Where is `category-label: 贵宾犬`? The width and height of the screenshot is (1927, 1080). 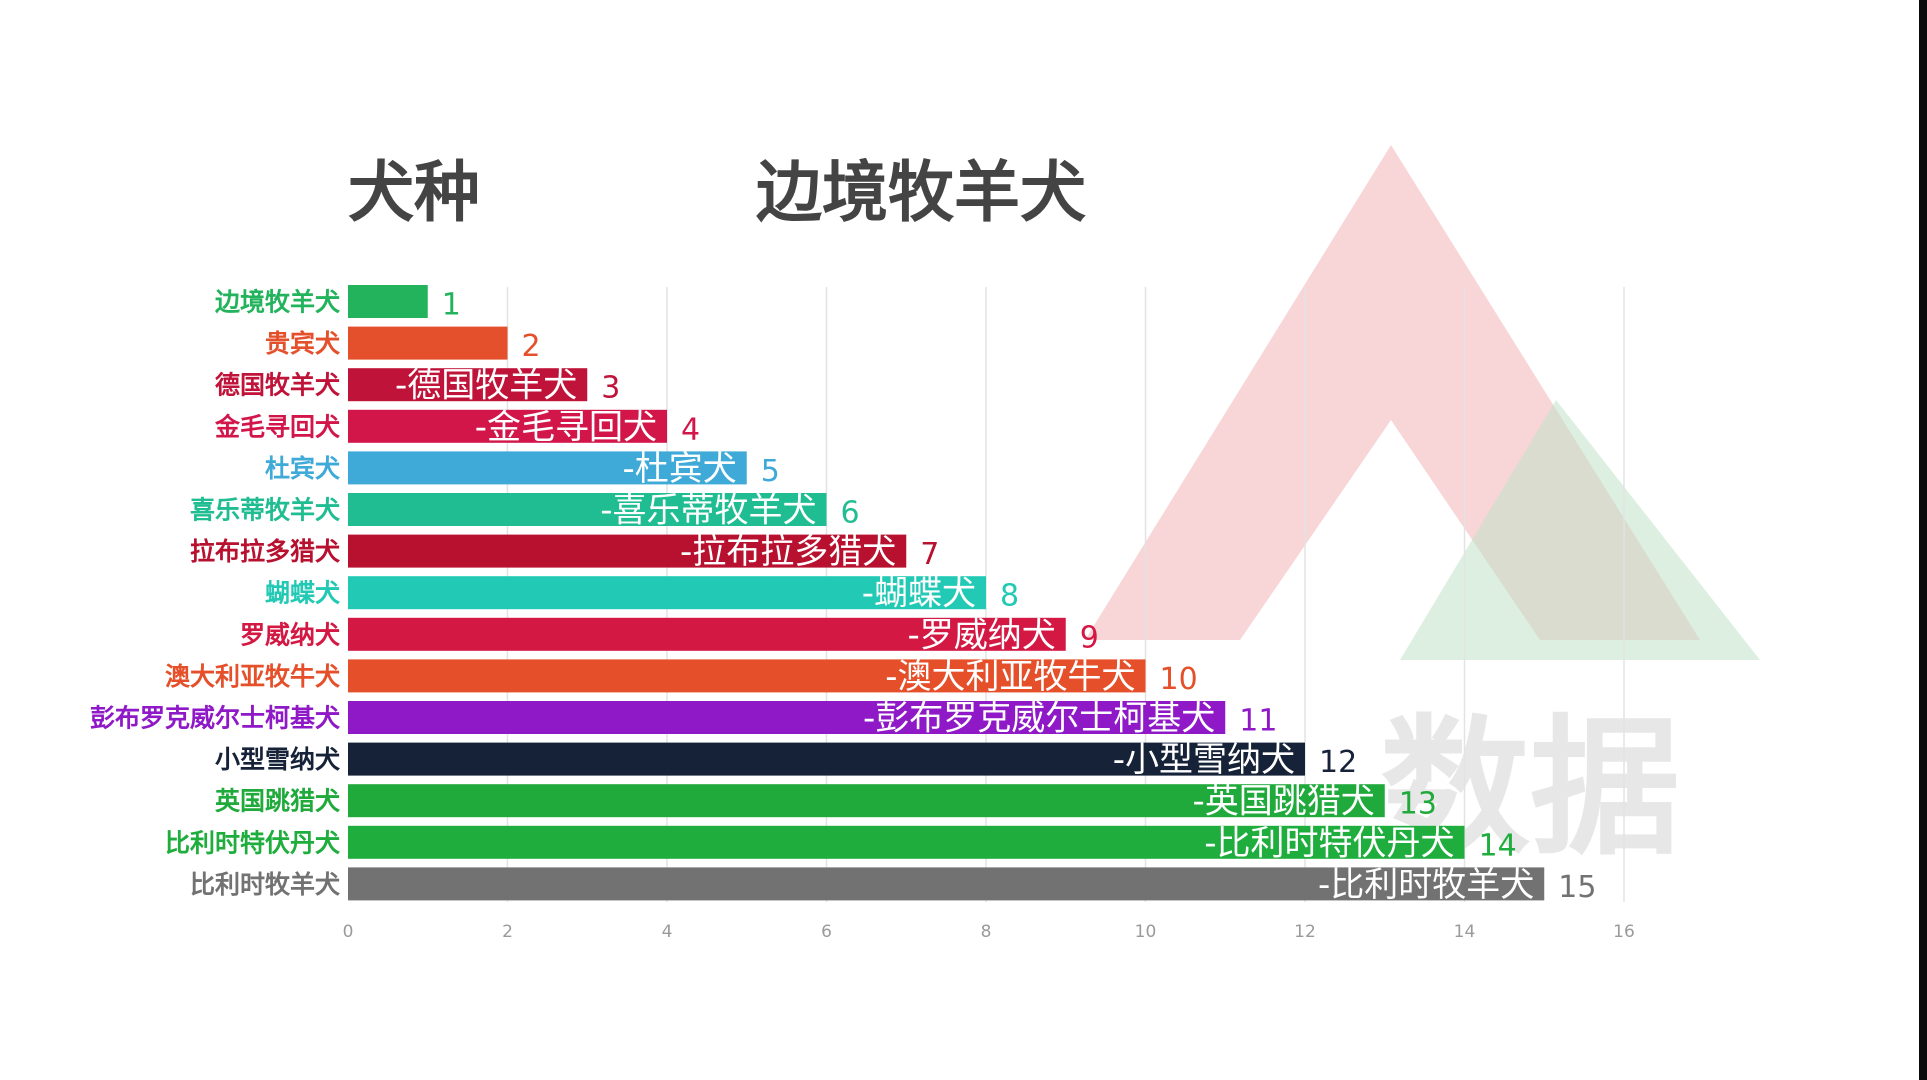
category-label: 贵宾犬 is located at coordinates (302, 343).